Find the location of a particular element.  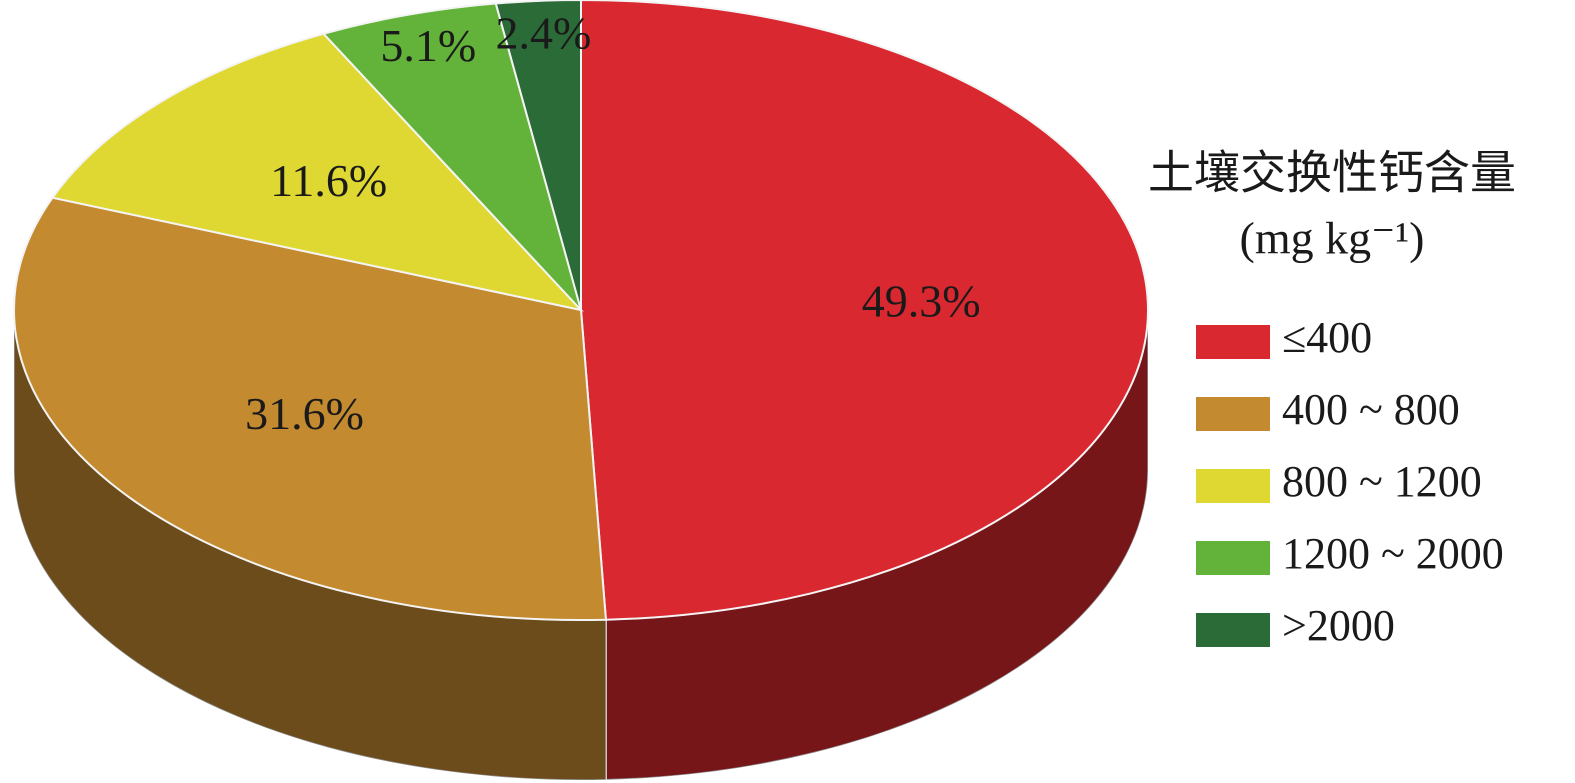

data-label: 11.6% is located at coordinates (328, 180).